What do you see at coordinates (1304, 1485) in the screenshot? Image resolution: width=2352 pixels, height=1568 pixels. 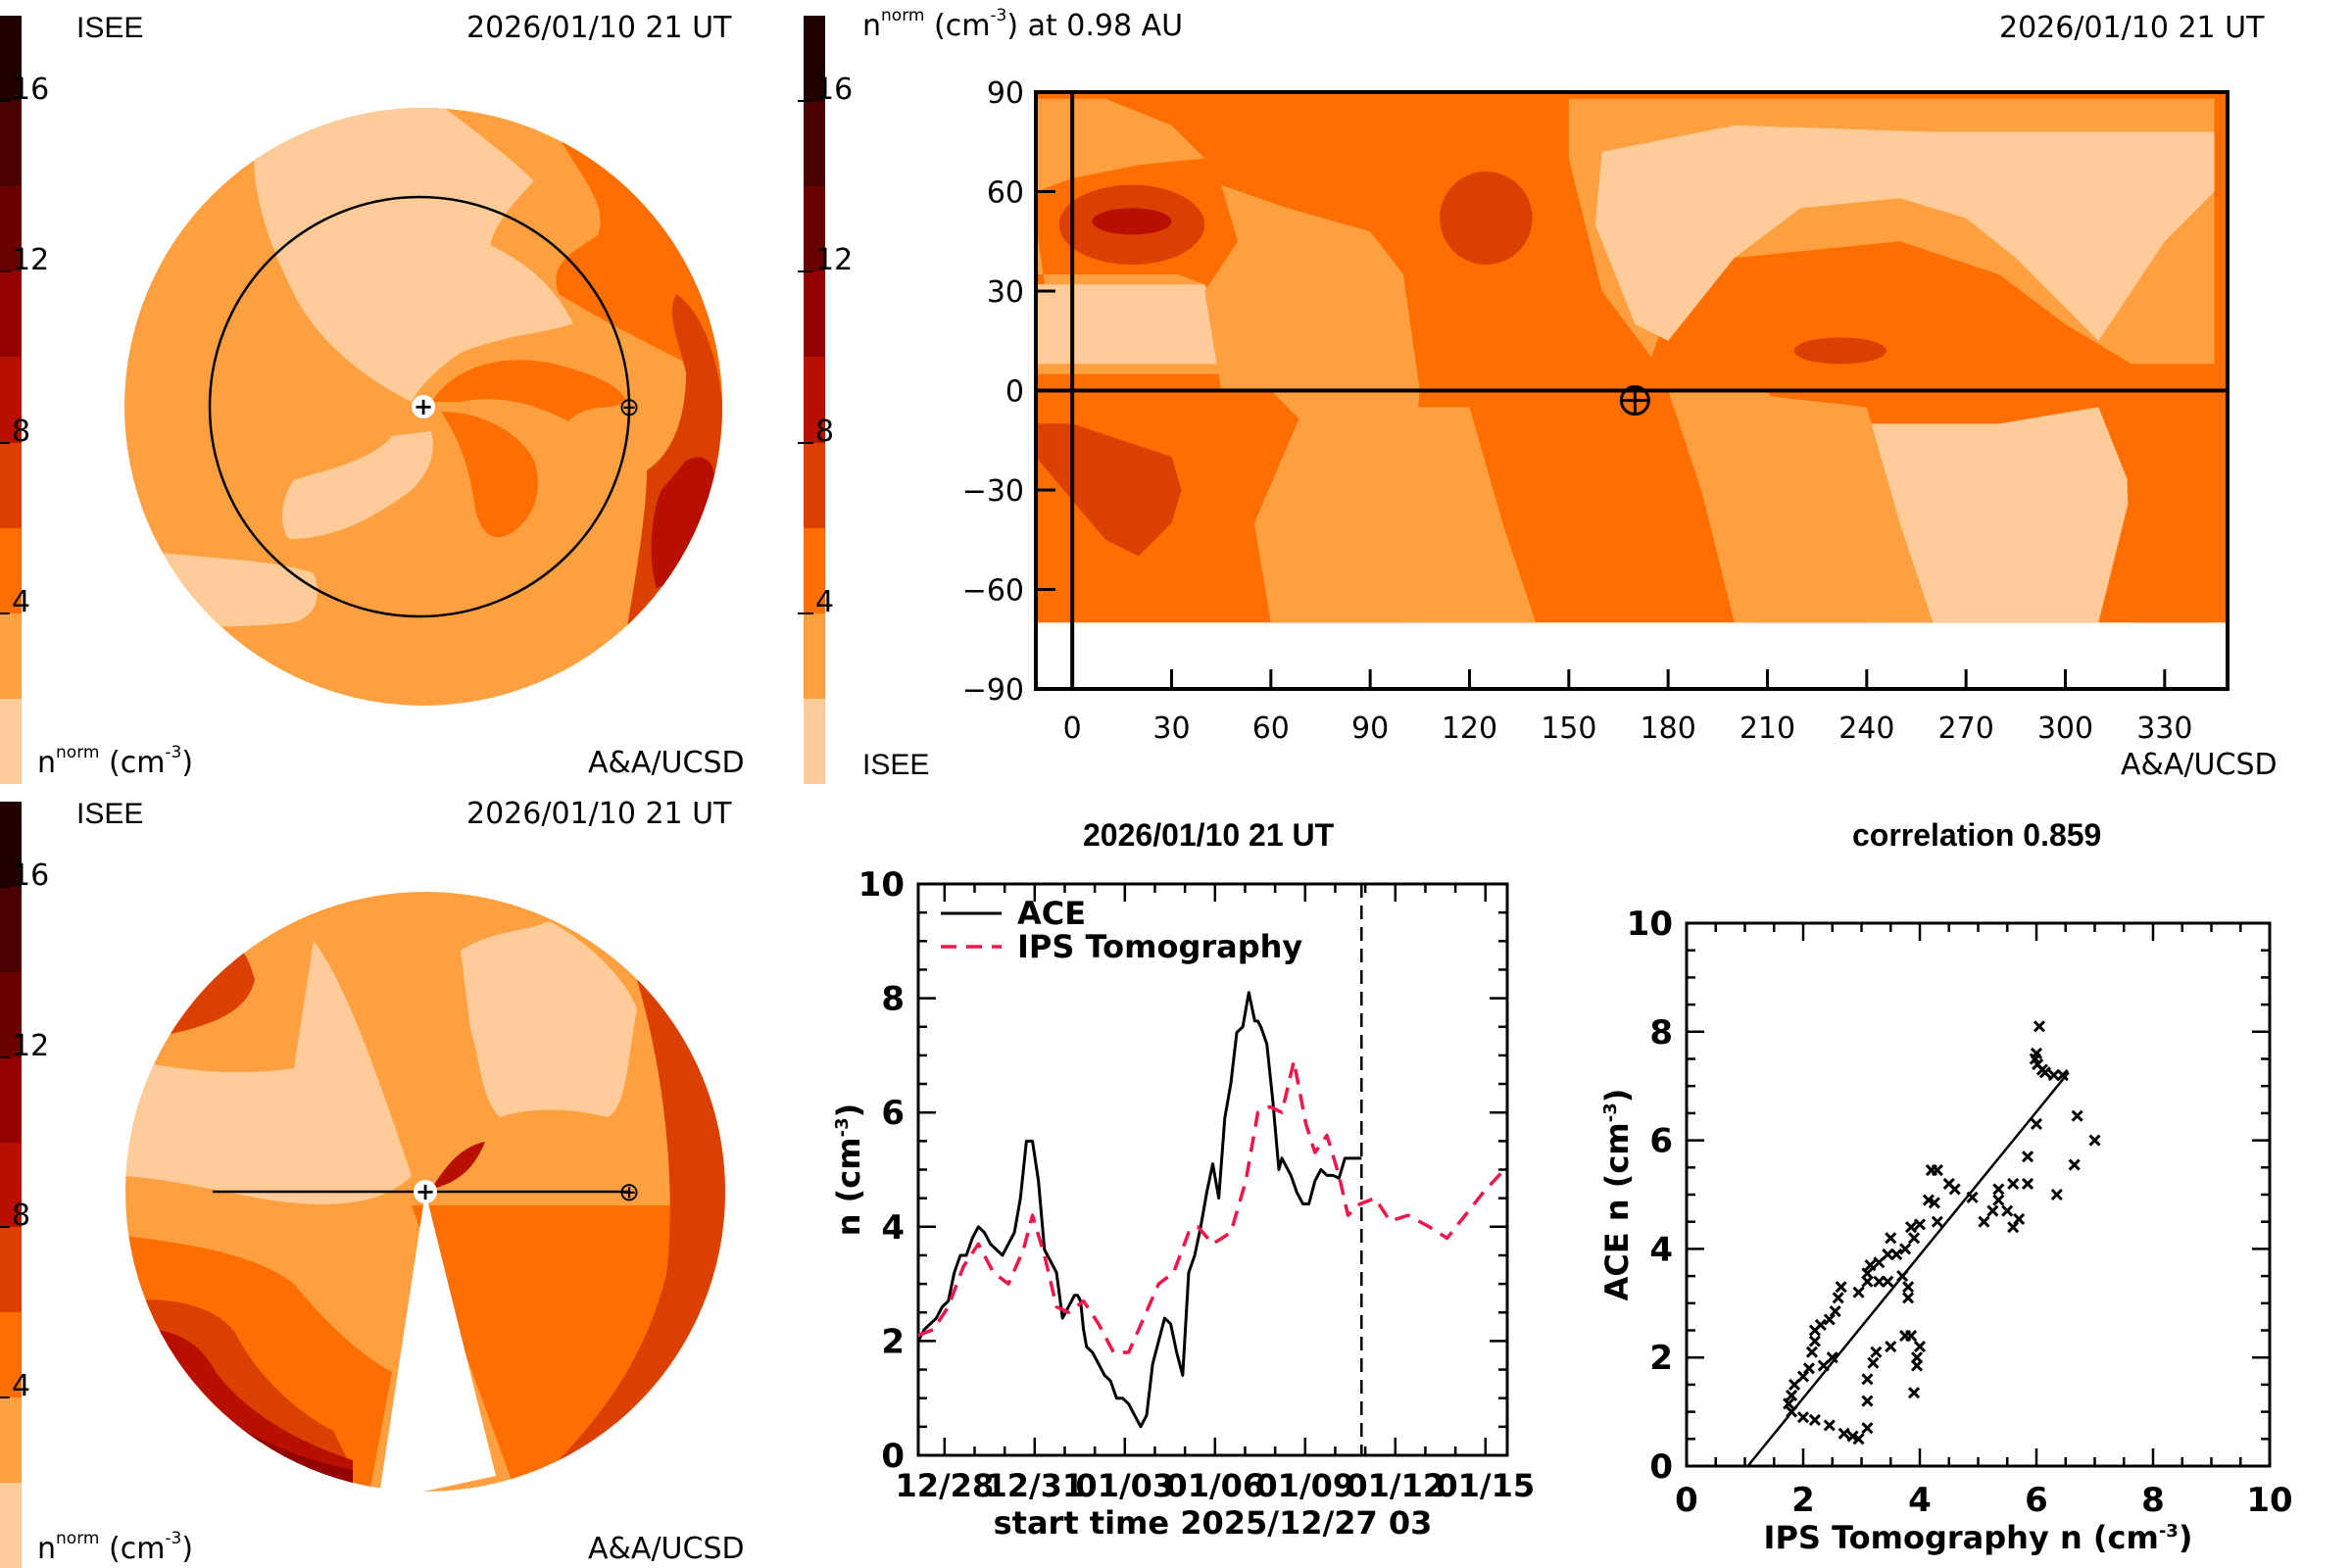 I see `x-tick-label: 01/09` at bounding box center [1304, 1485].